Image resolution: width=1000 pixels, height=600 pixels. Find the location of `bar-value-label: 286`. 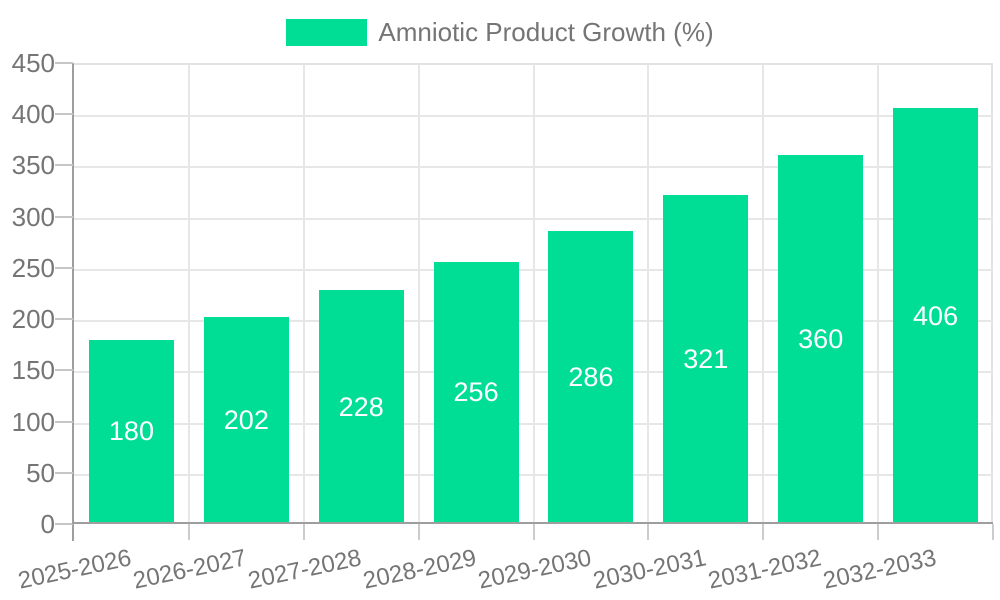

bar-value-label: 286 is located at coordinates (591, 377).